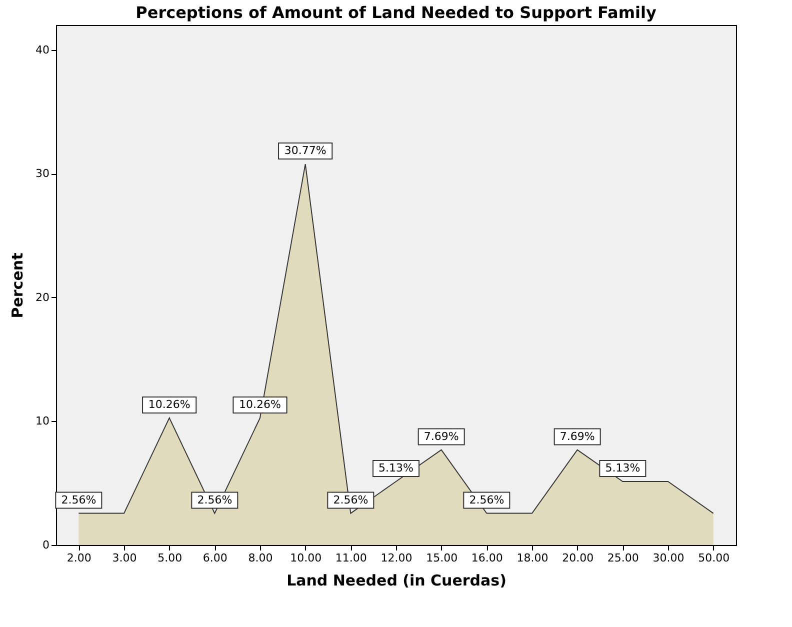  What do you see at coordinates (578, 558) in the screenshot?
I see `x-tick-label: 20.00` at bounding box center [578, 558].